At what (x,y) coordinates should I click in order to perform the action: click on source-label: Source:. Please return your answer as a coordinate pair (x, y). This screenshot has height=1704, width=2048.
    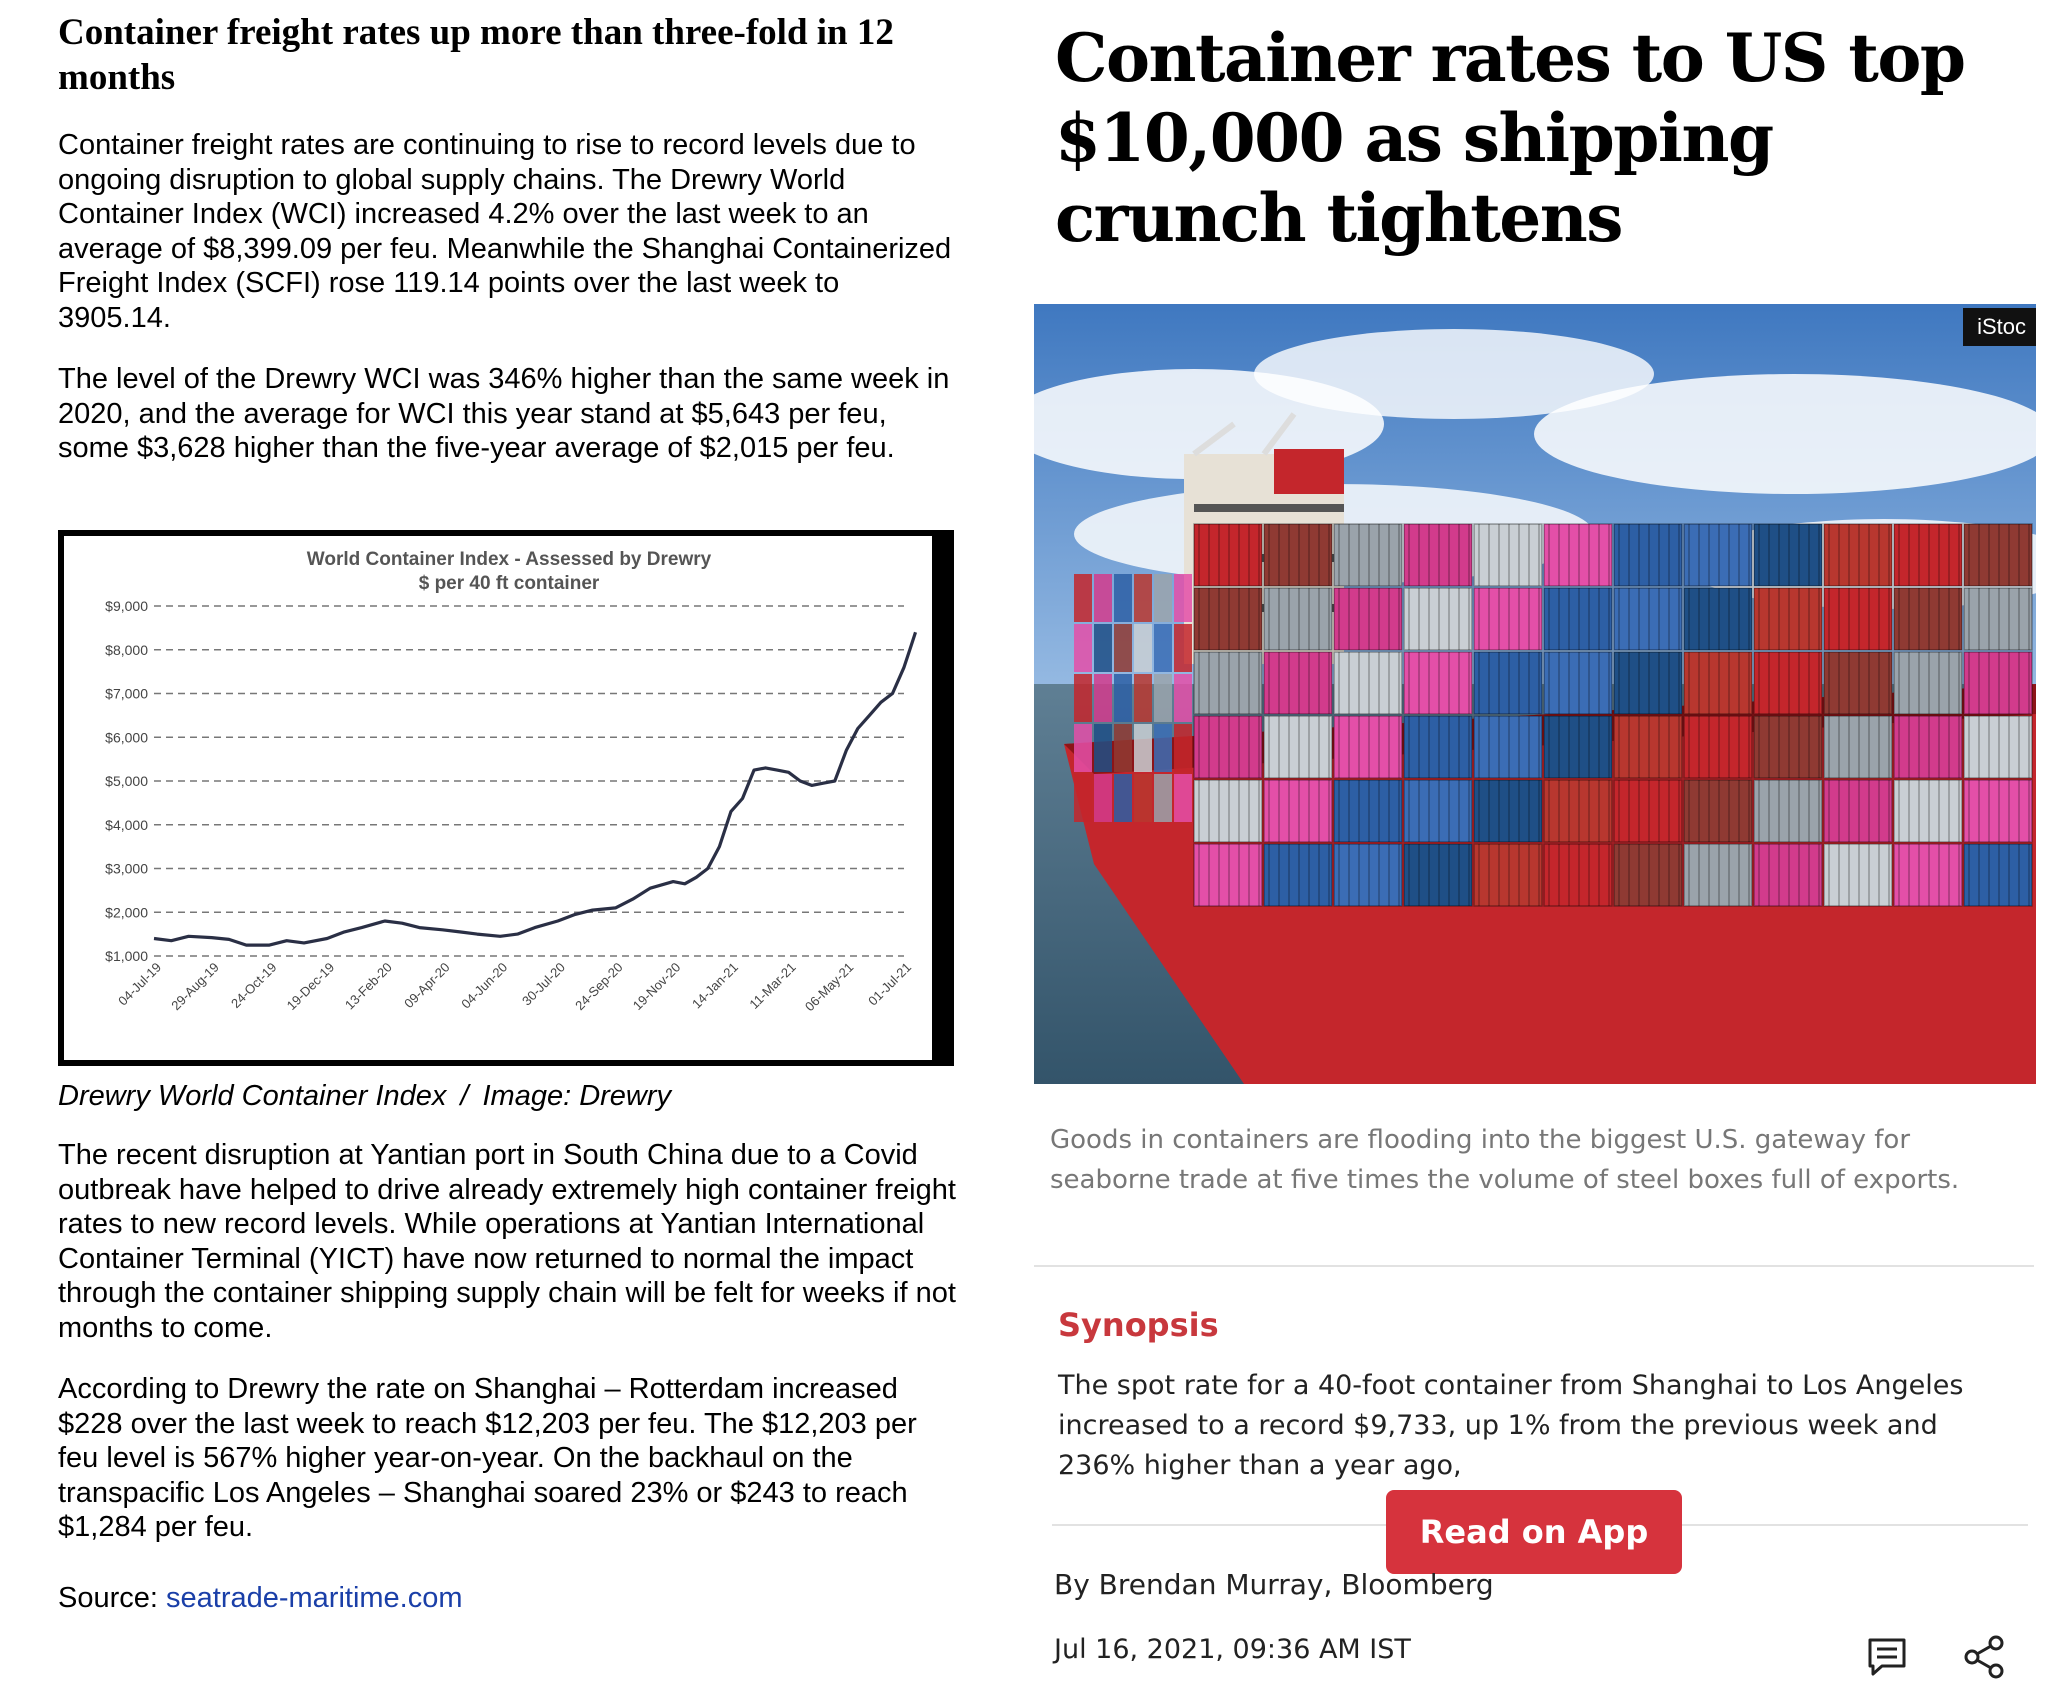
    Looking at the image, I should click on (112, 1598).